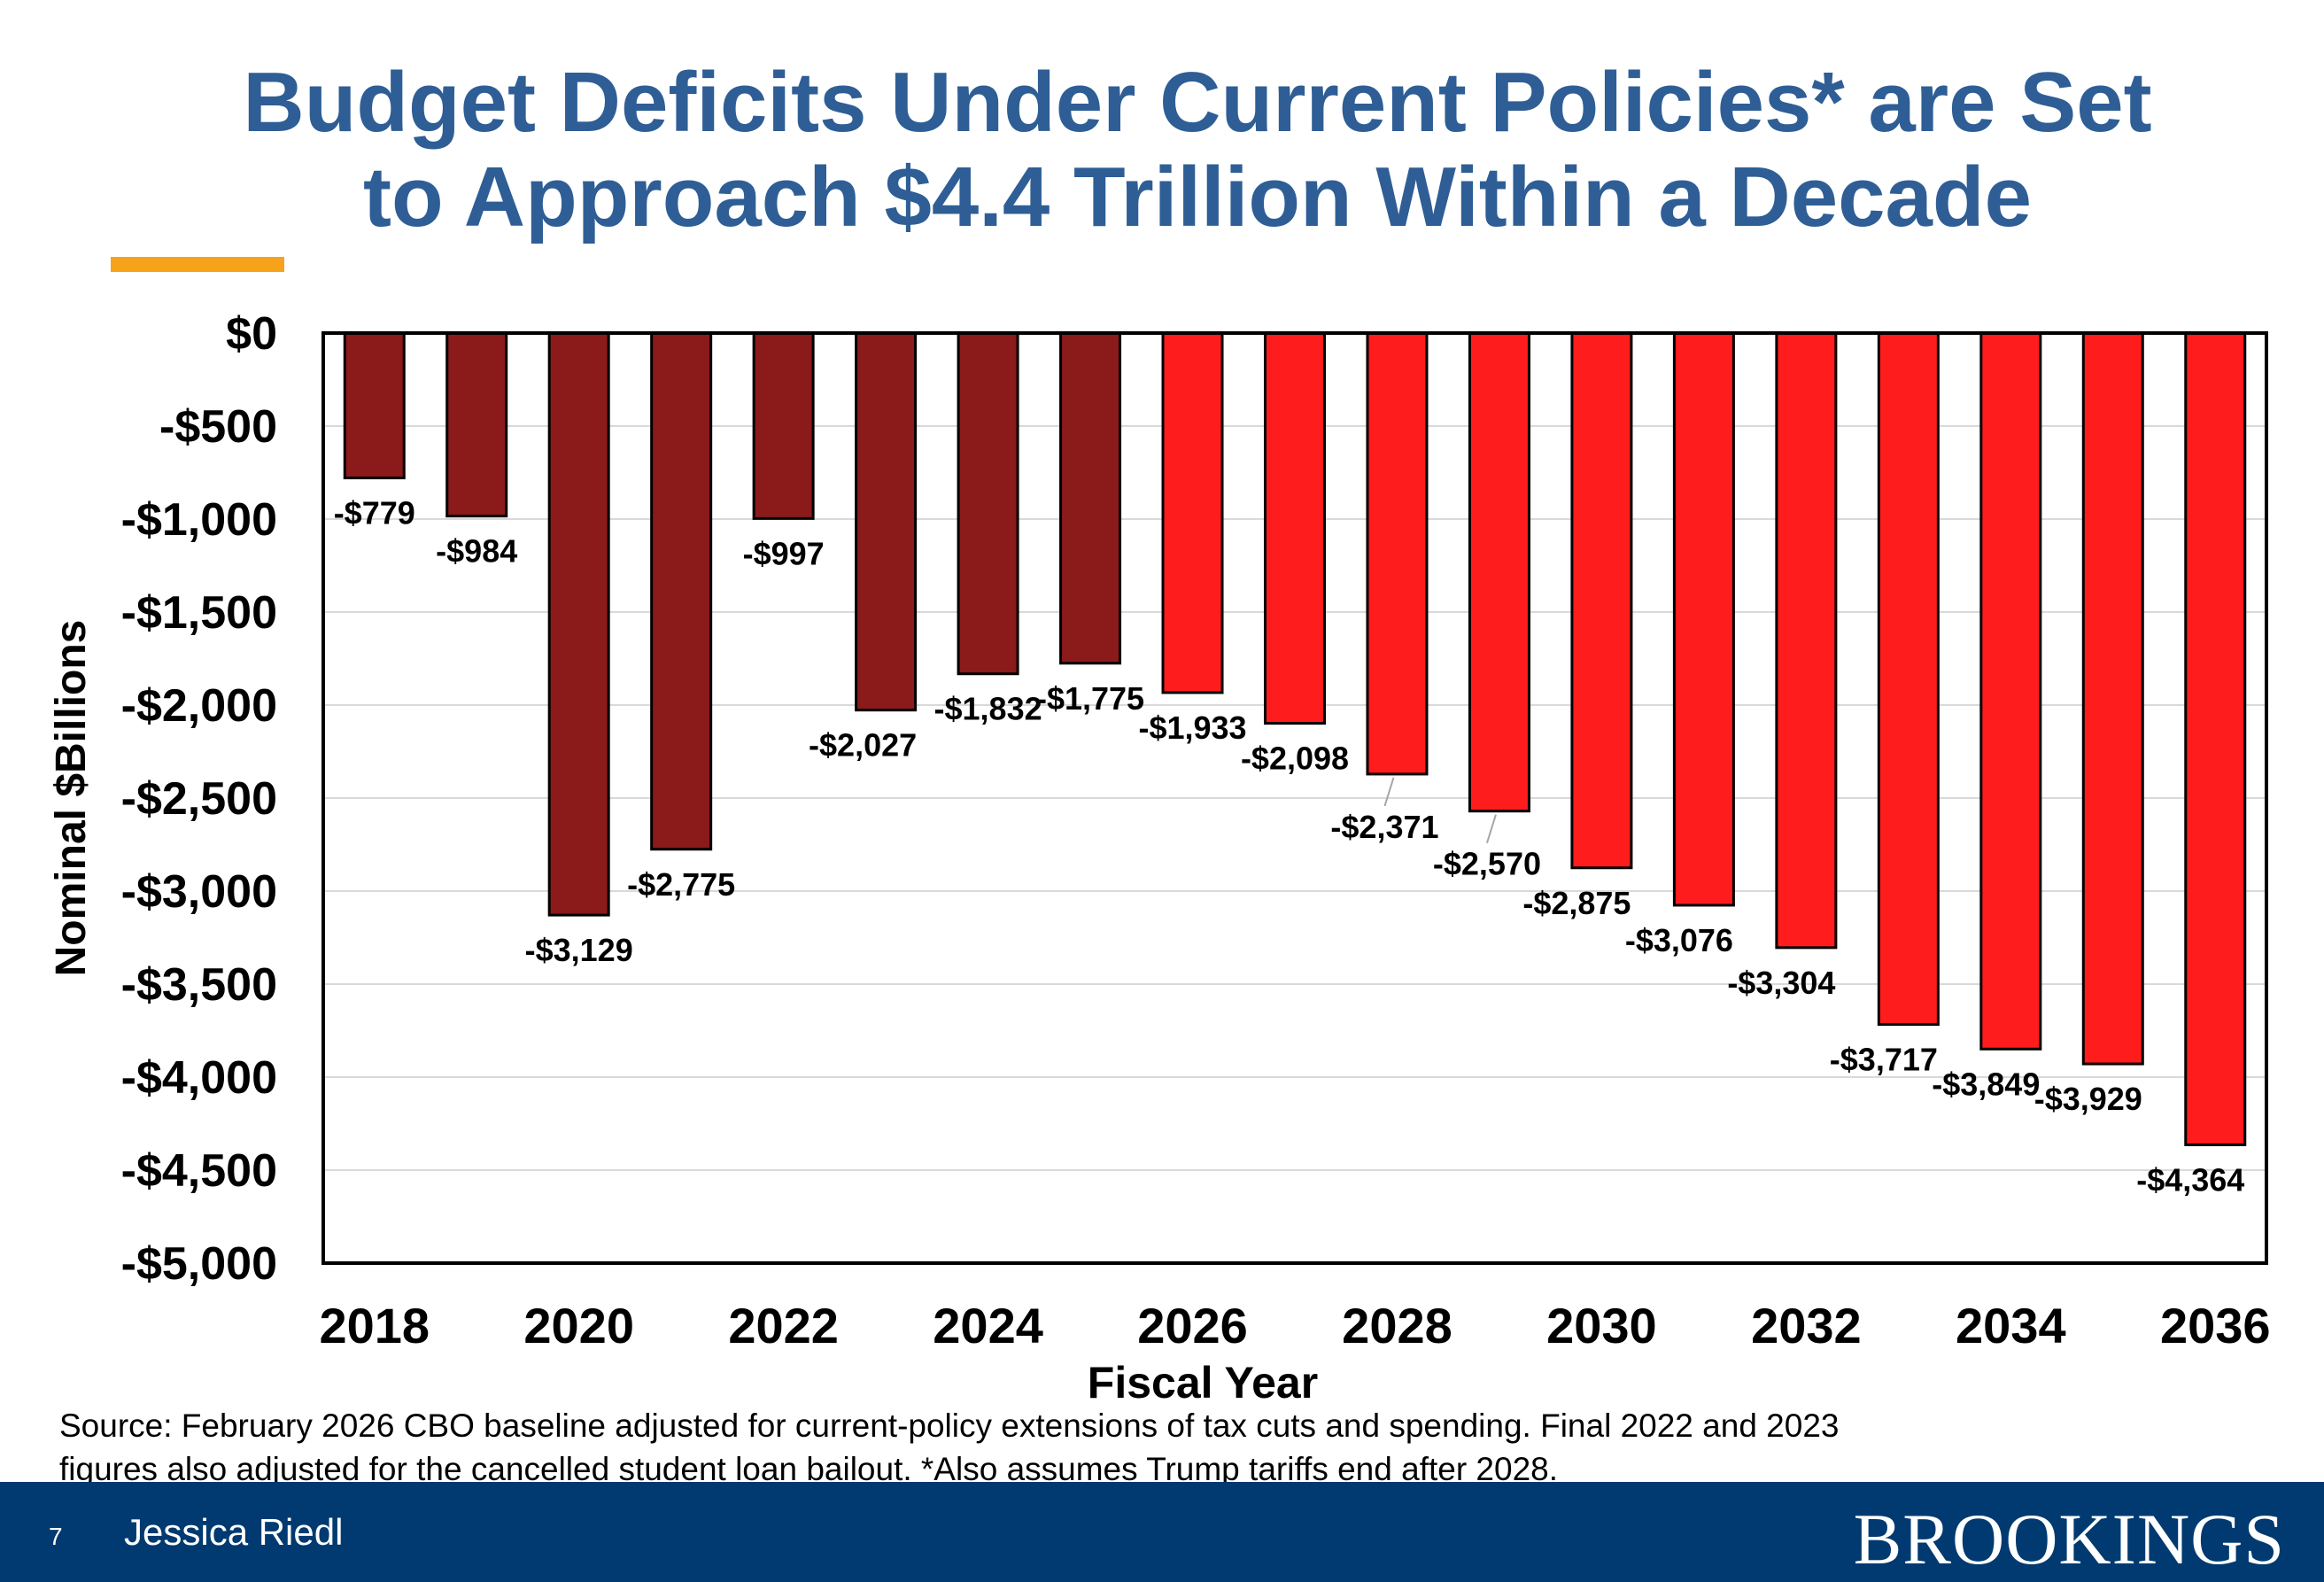 The width and height of the screenshot is (2324, 1582). I want to click on data-label: -$2,570, so click(1487, 864).